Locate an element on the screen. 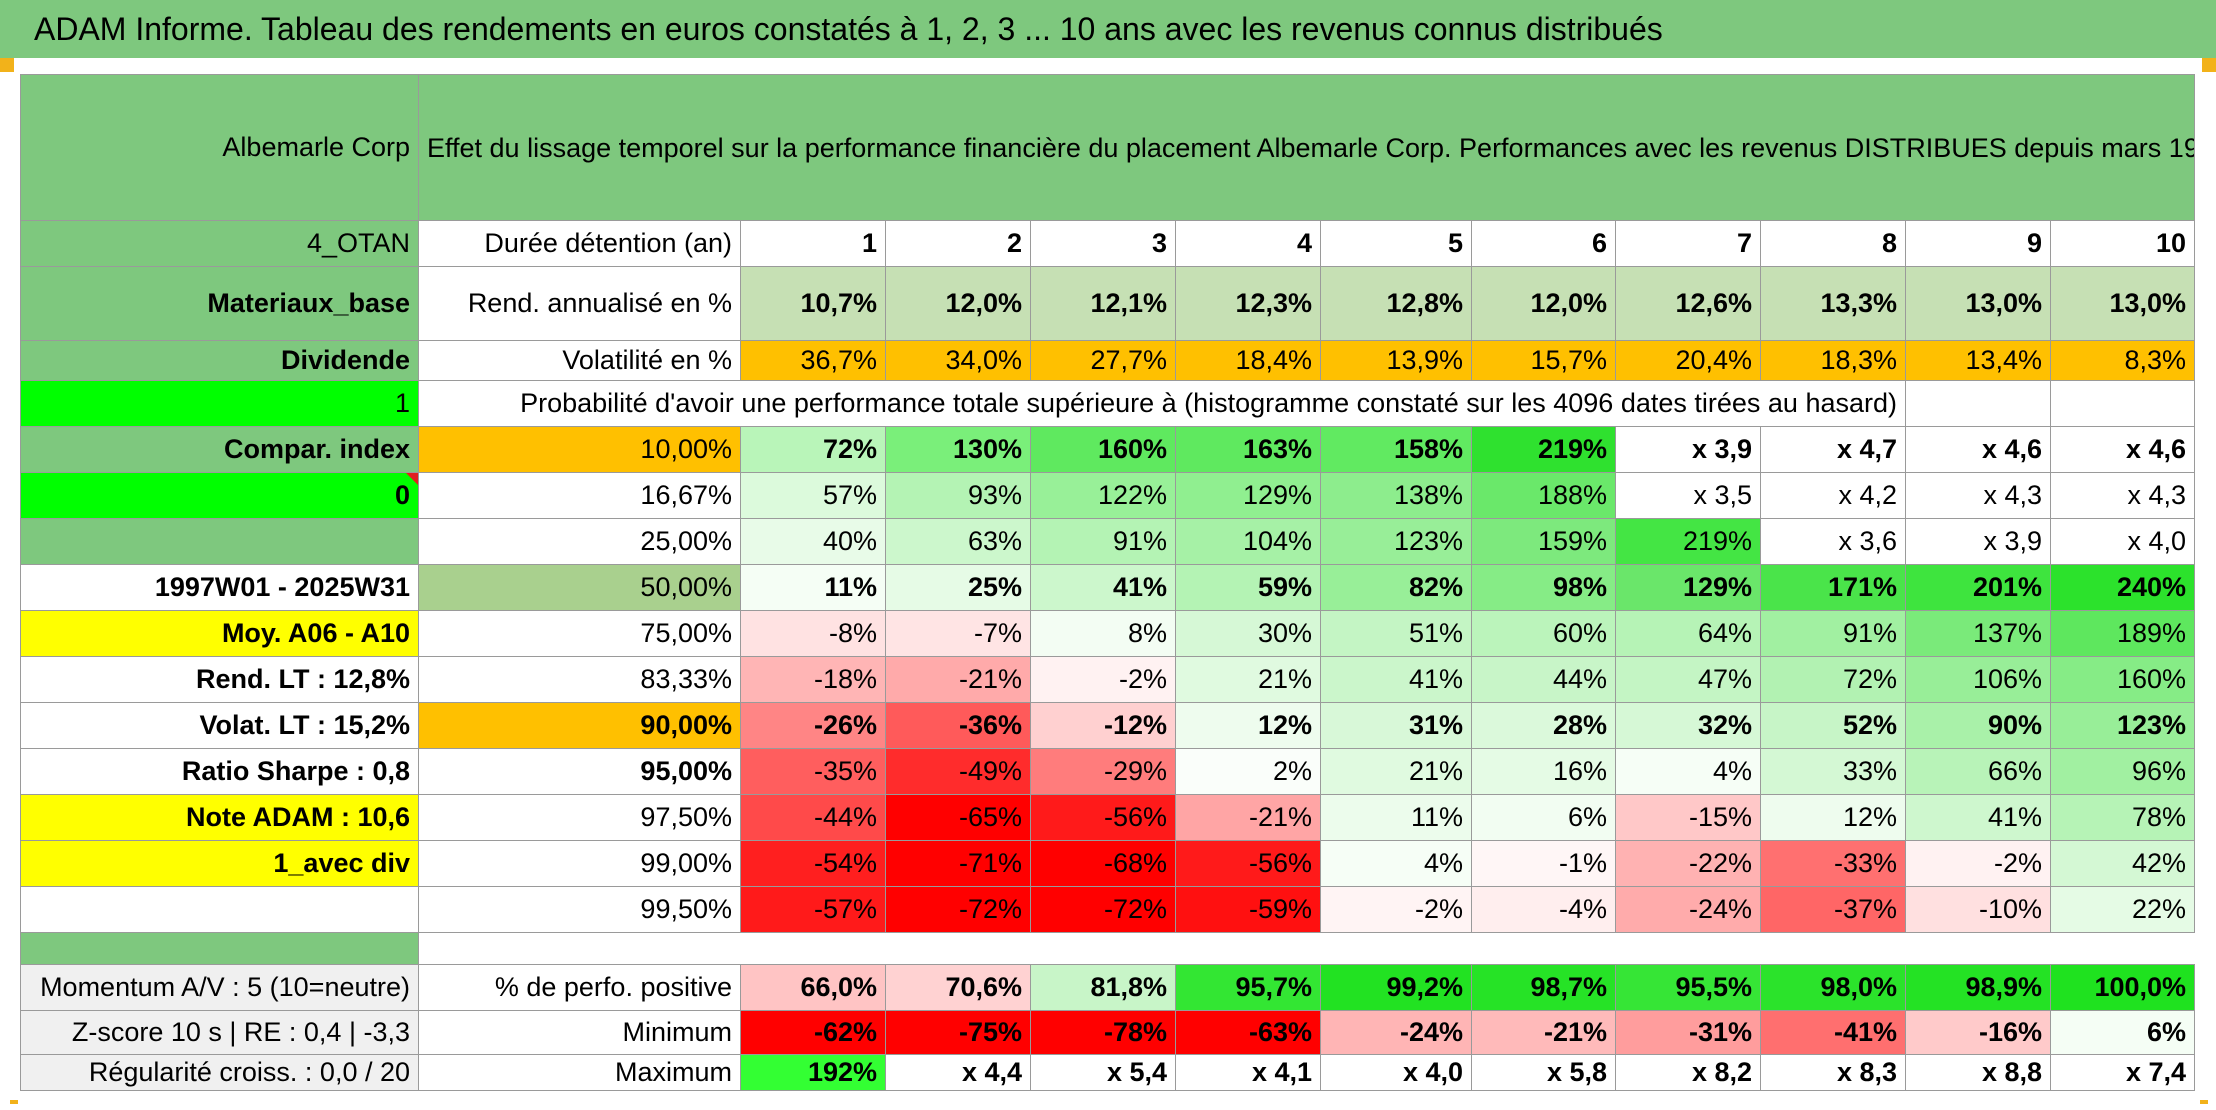  value-cell: -44% is located at coordinates (813, 817).